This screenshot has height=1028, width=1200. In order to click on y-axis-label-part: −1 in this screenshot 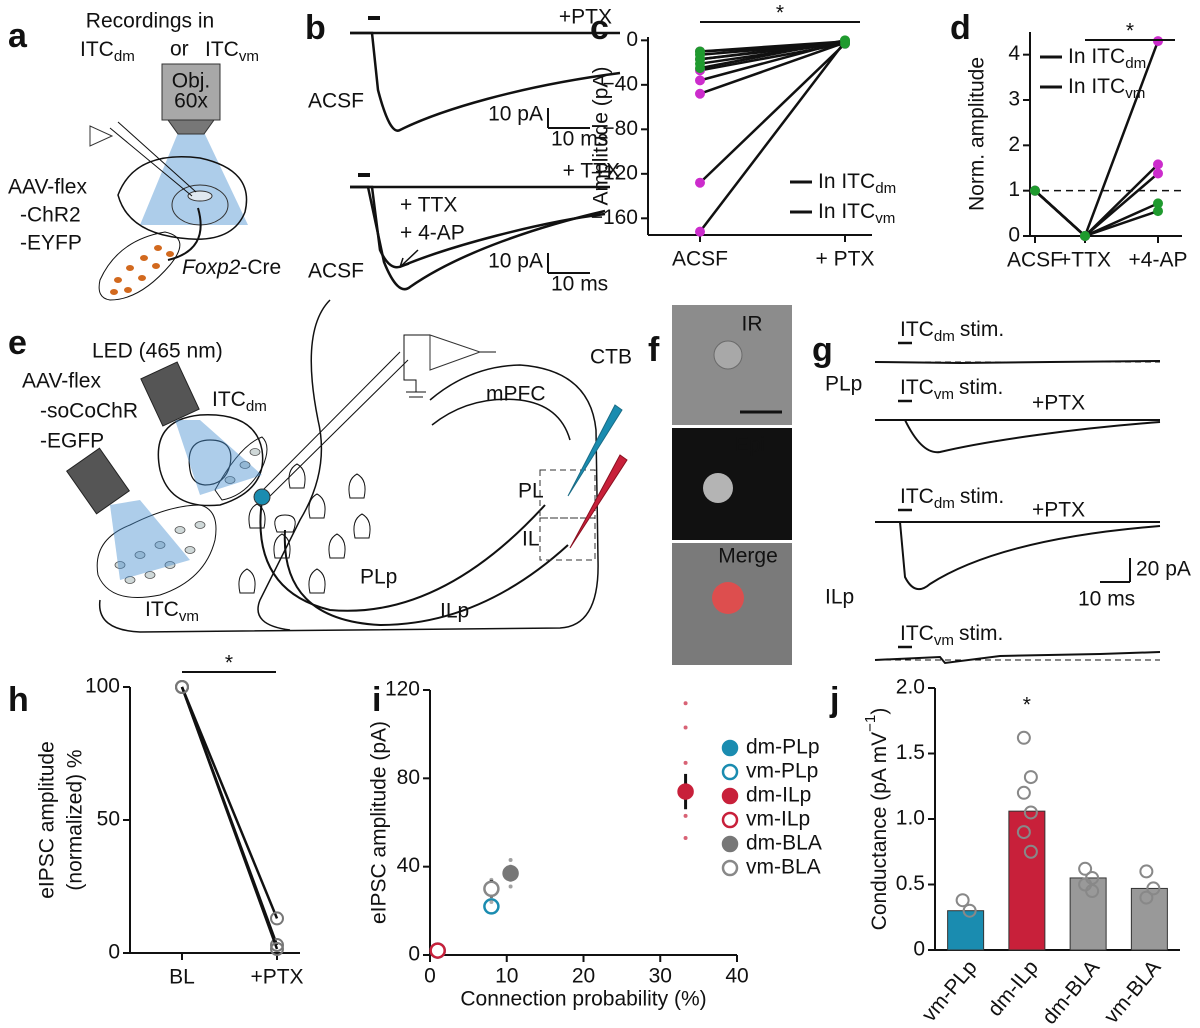, I will do `click(870, 723)`.